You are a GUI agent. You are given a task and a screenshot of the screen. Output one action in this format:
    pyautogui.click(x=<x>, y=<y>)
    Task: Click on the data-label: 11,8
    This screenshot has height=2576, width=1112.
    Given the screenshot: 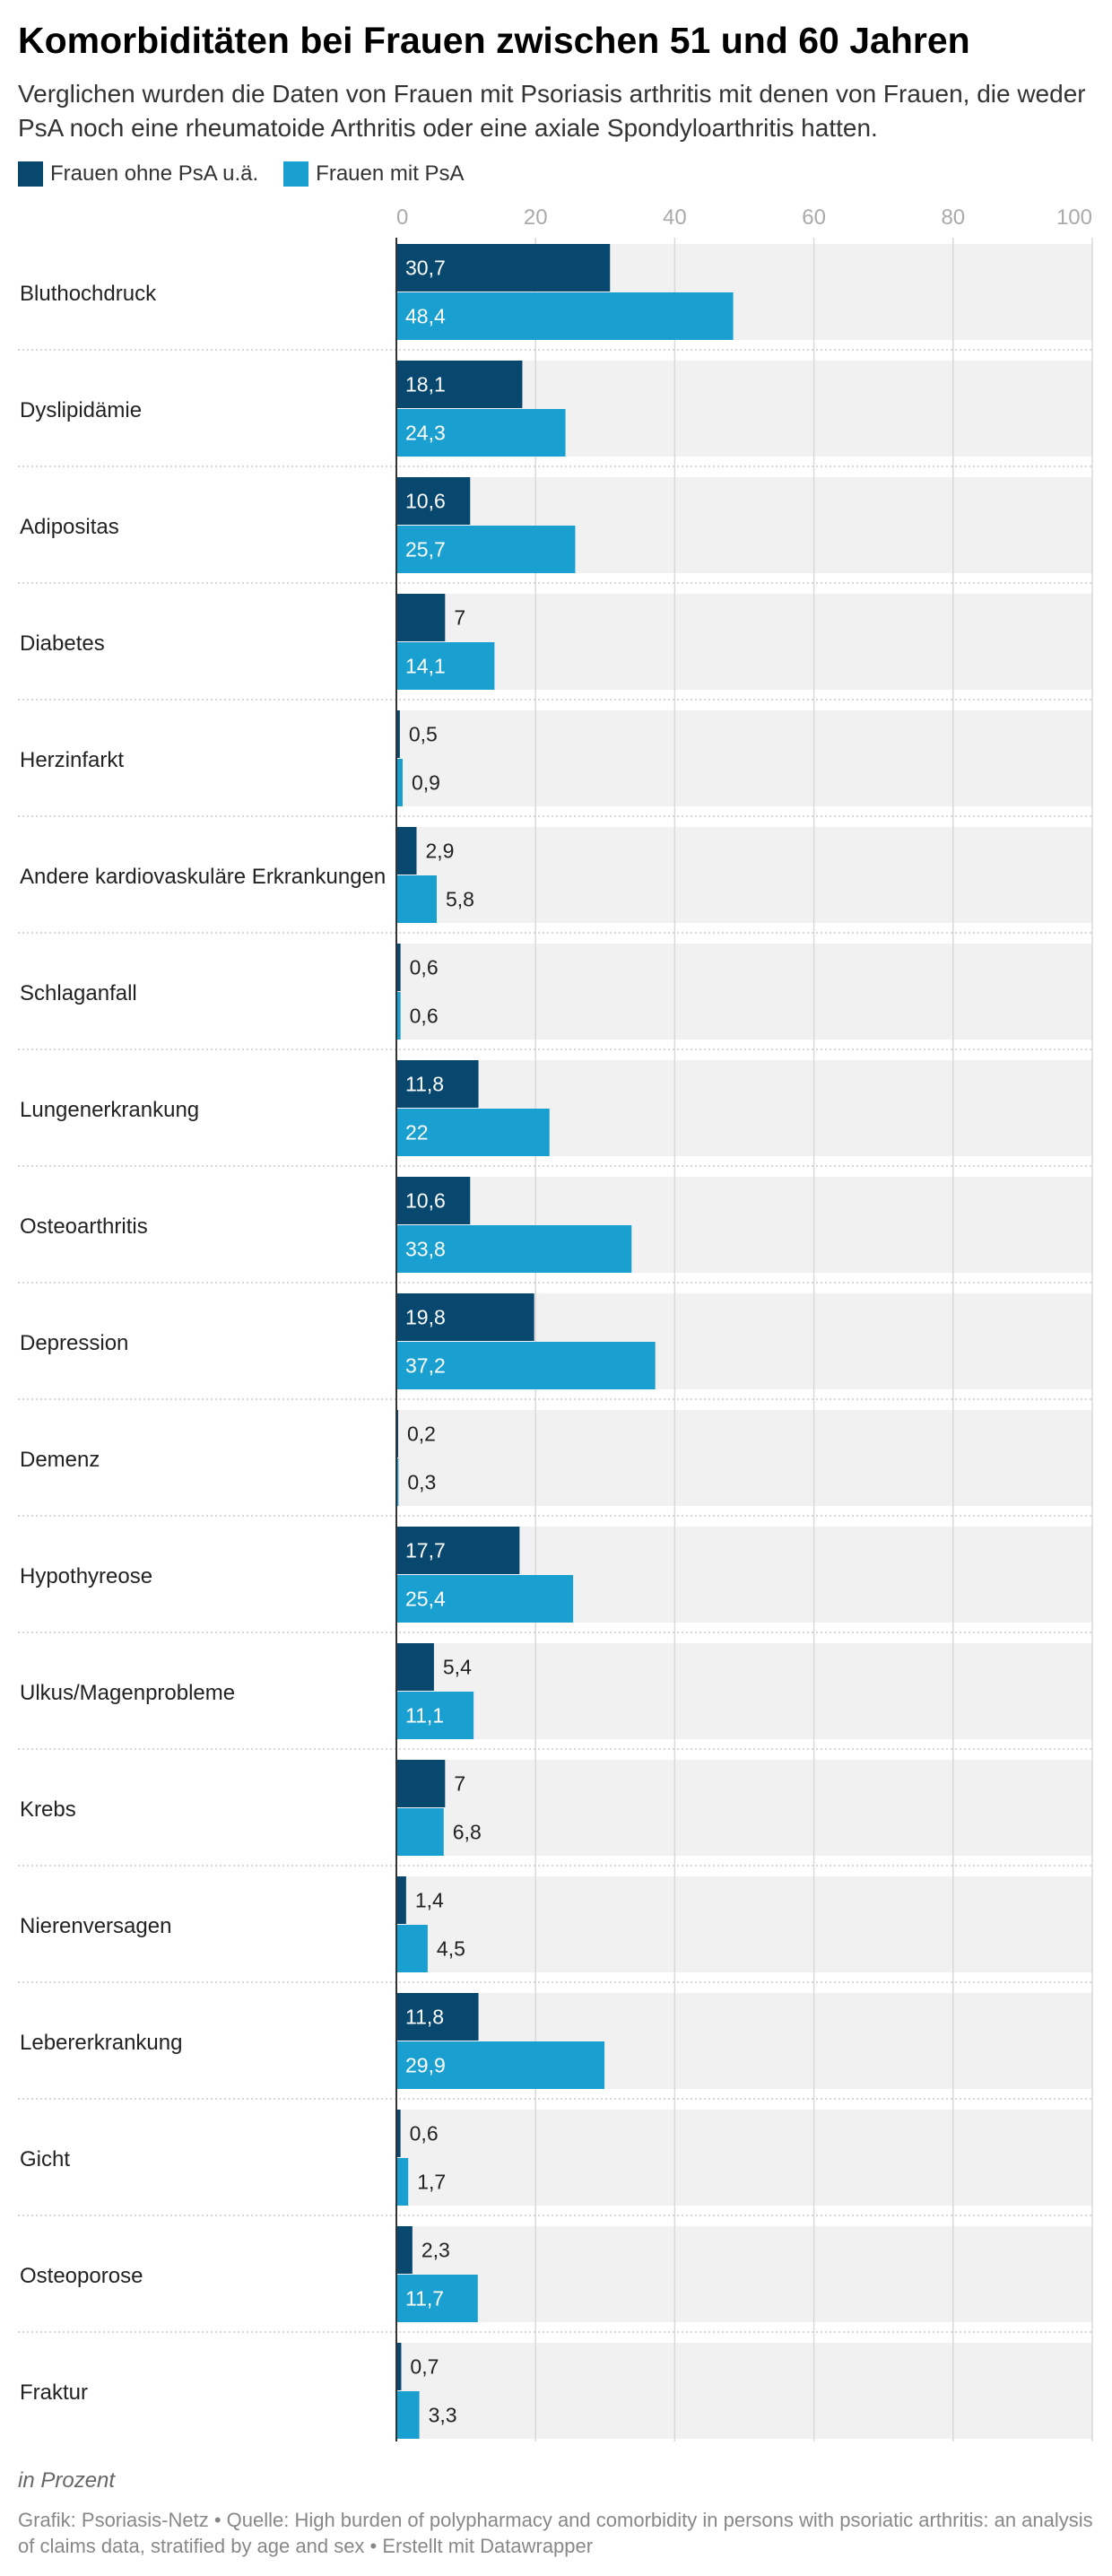 What is the action you would take?
    pyautogui.click(x=424, y=1084)
    